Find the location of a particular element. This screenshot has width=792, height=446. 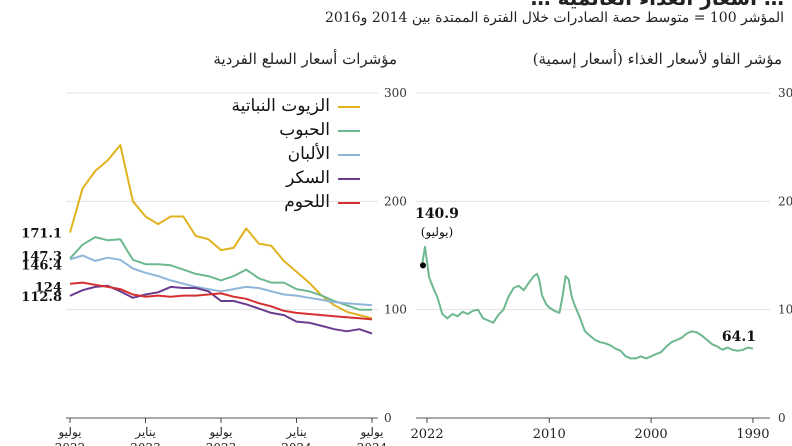

right-y-tick-label: 300 is located at coordinates (785, 93).